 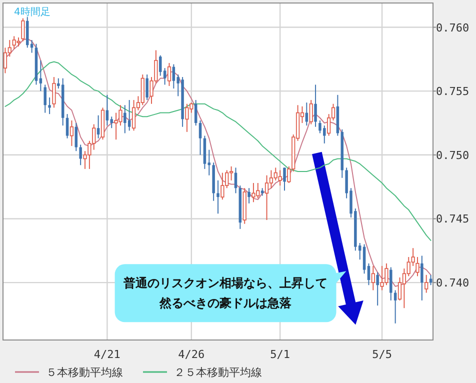 What do you see at coordinates (218, 372) in the screenshot?
I see `legend-label: ２５本移動平均線` at bounding box center [218, 372].